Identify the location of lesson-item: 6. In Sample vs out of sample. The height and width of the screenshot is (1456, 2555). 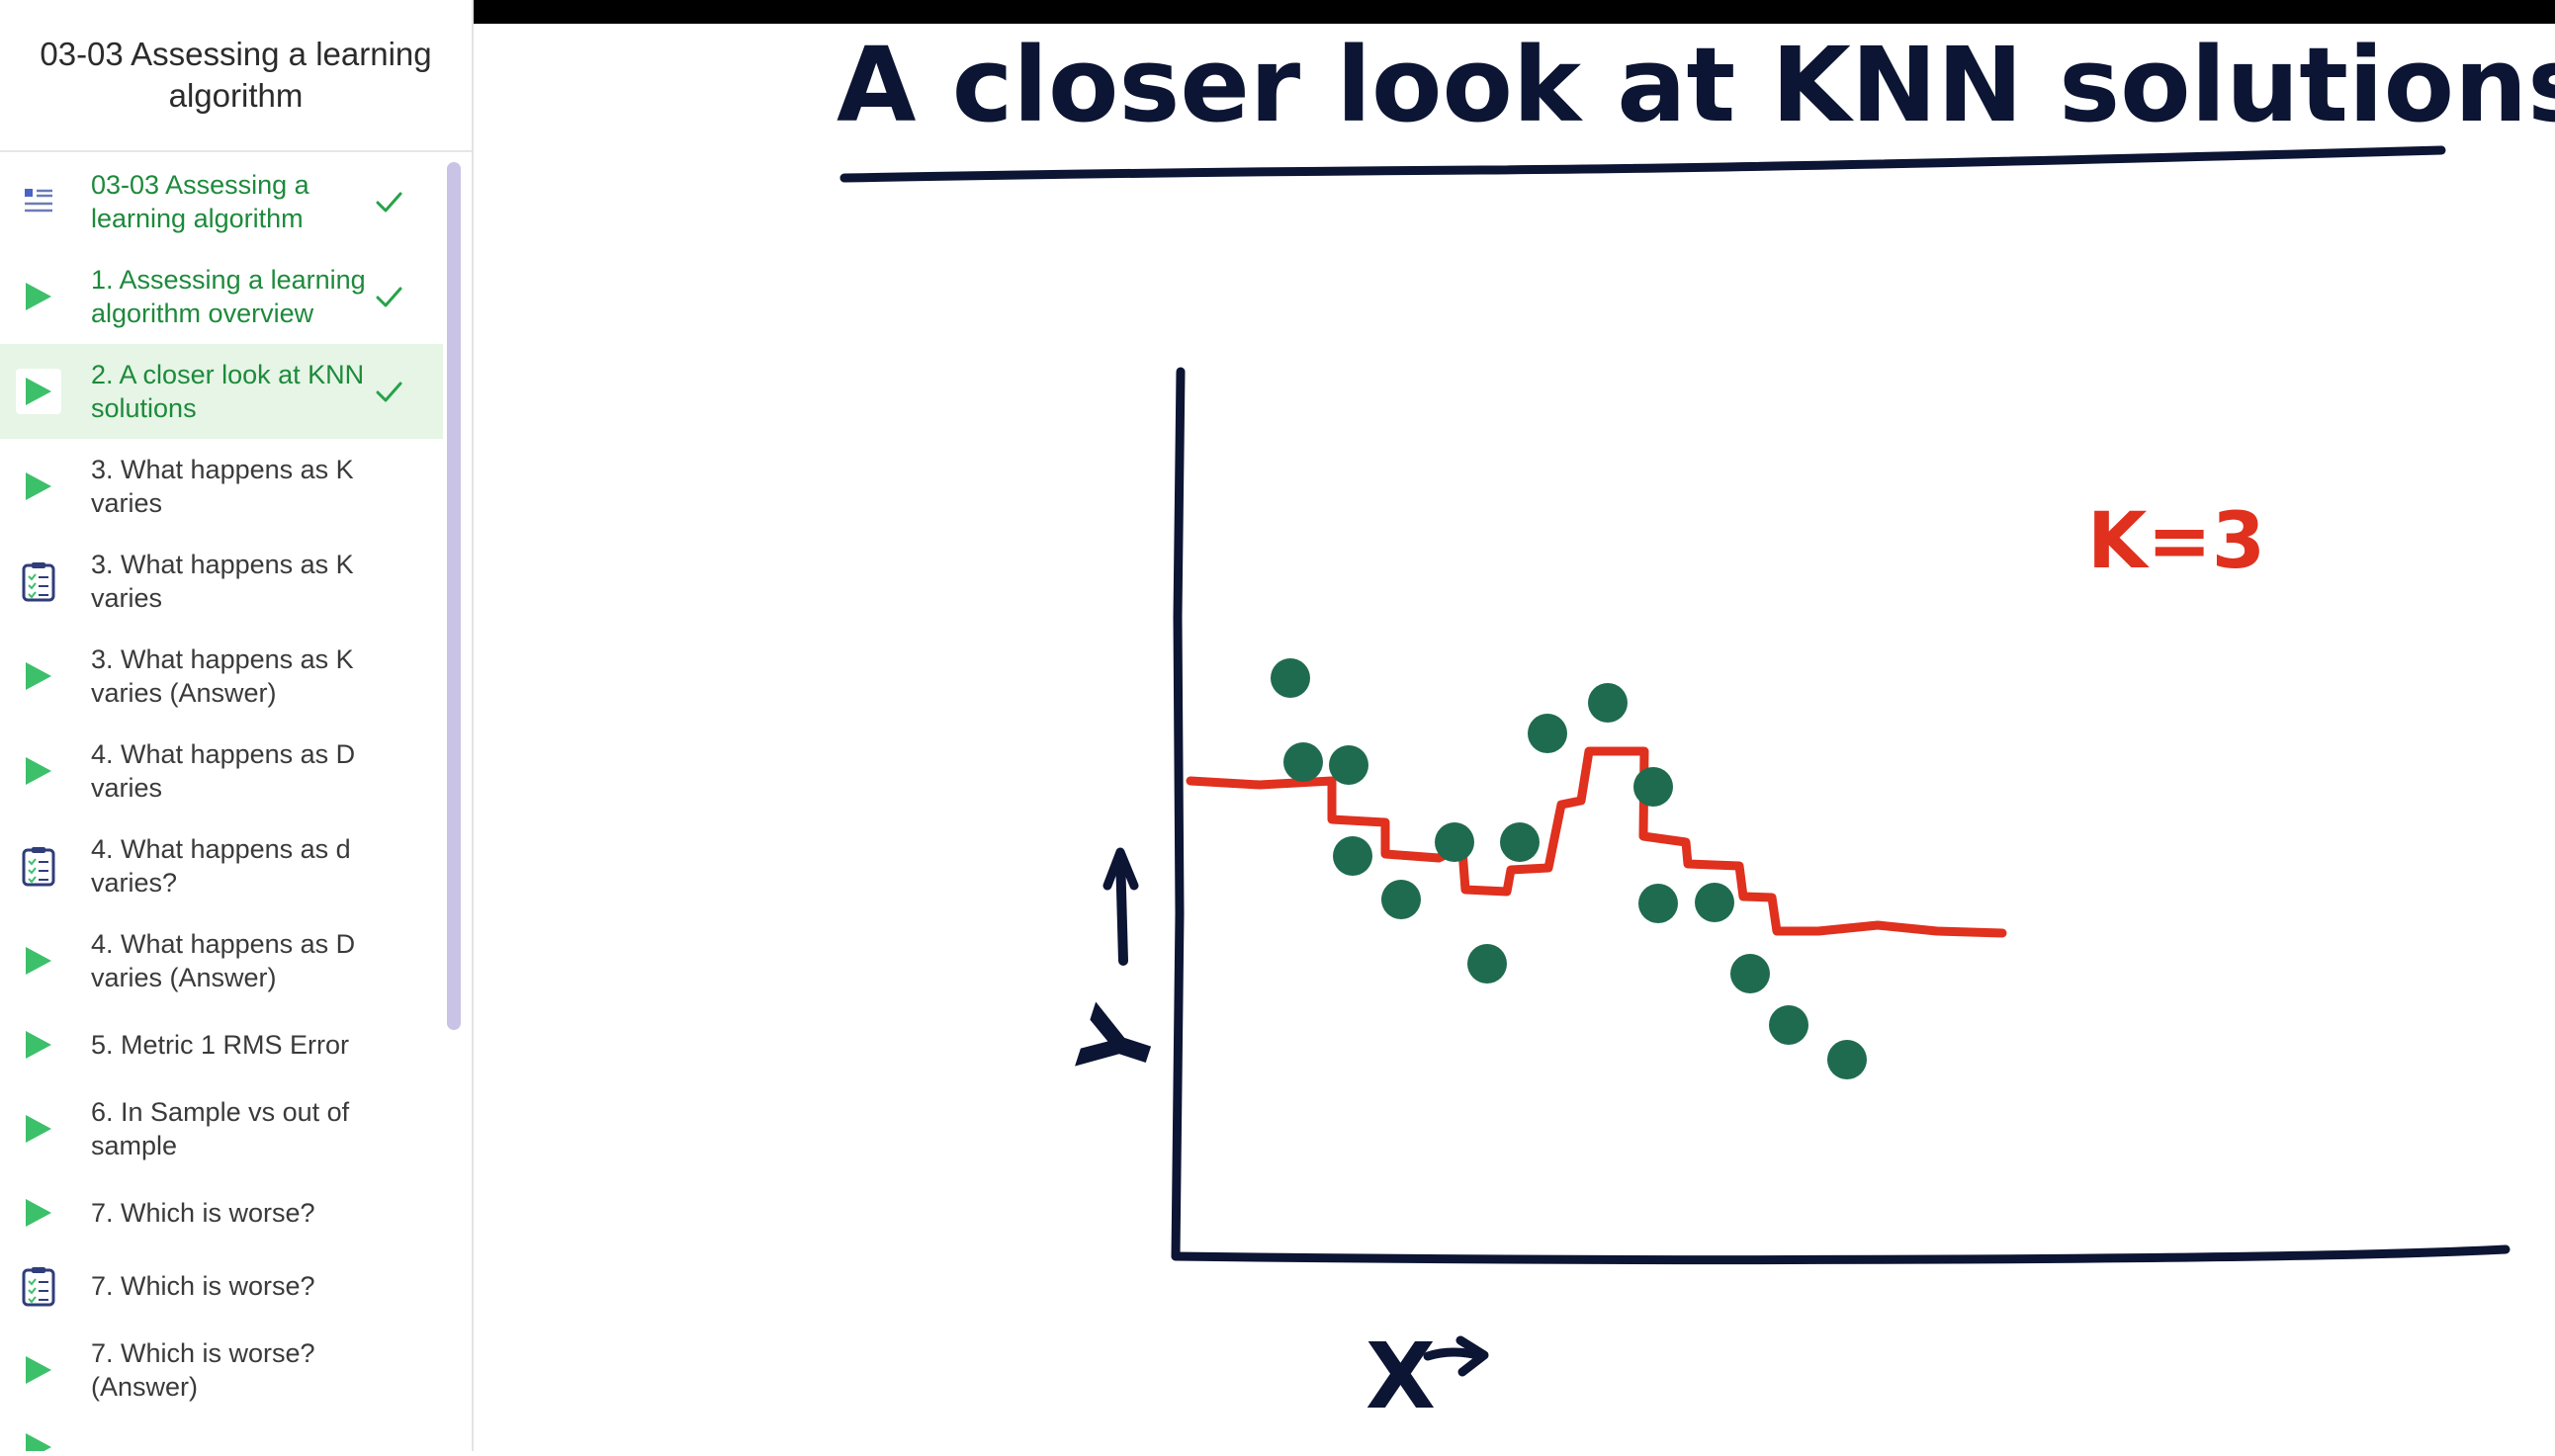
(221, 1128).